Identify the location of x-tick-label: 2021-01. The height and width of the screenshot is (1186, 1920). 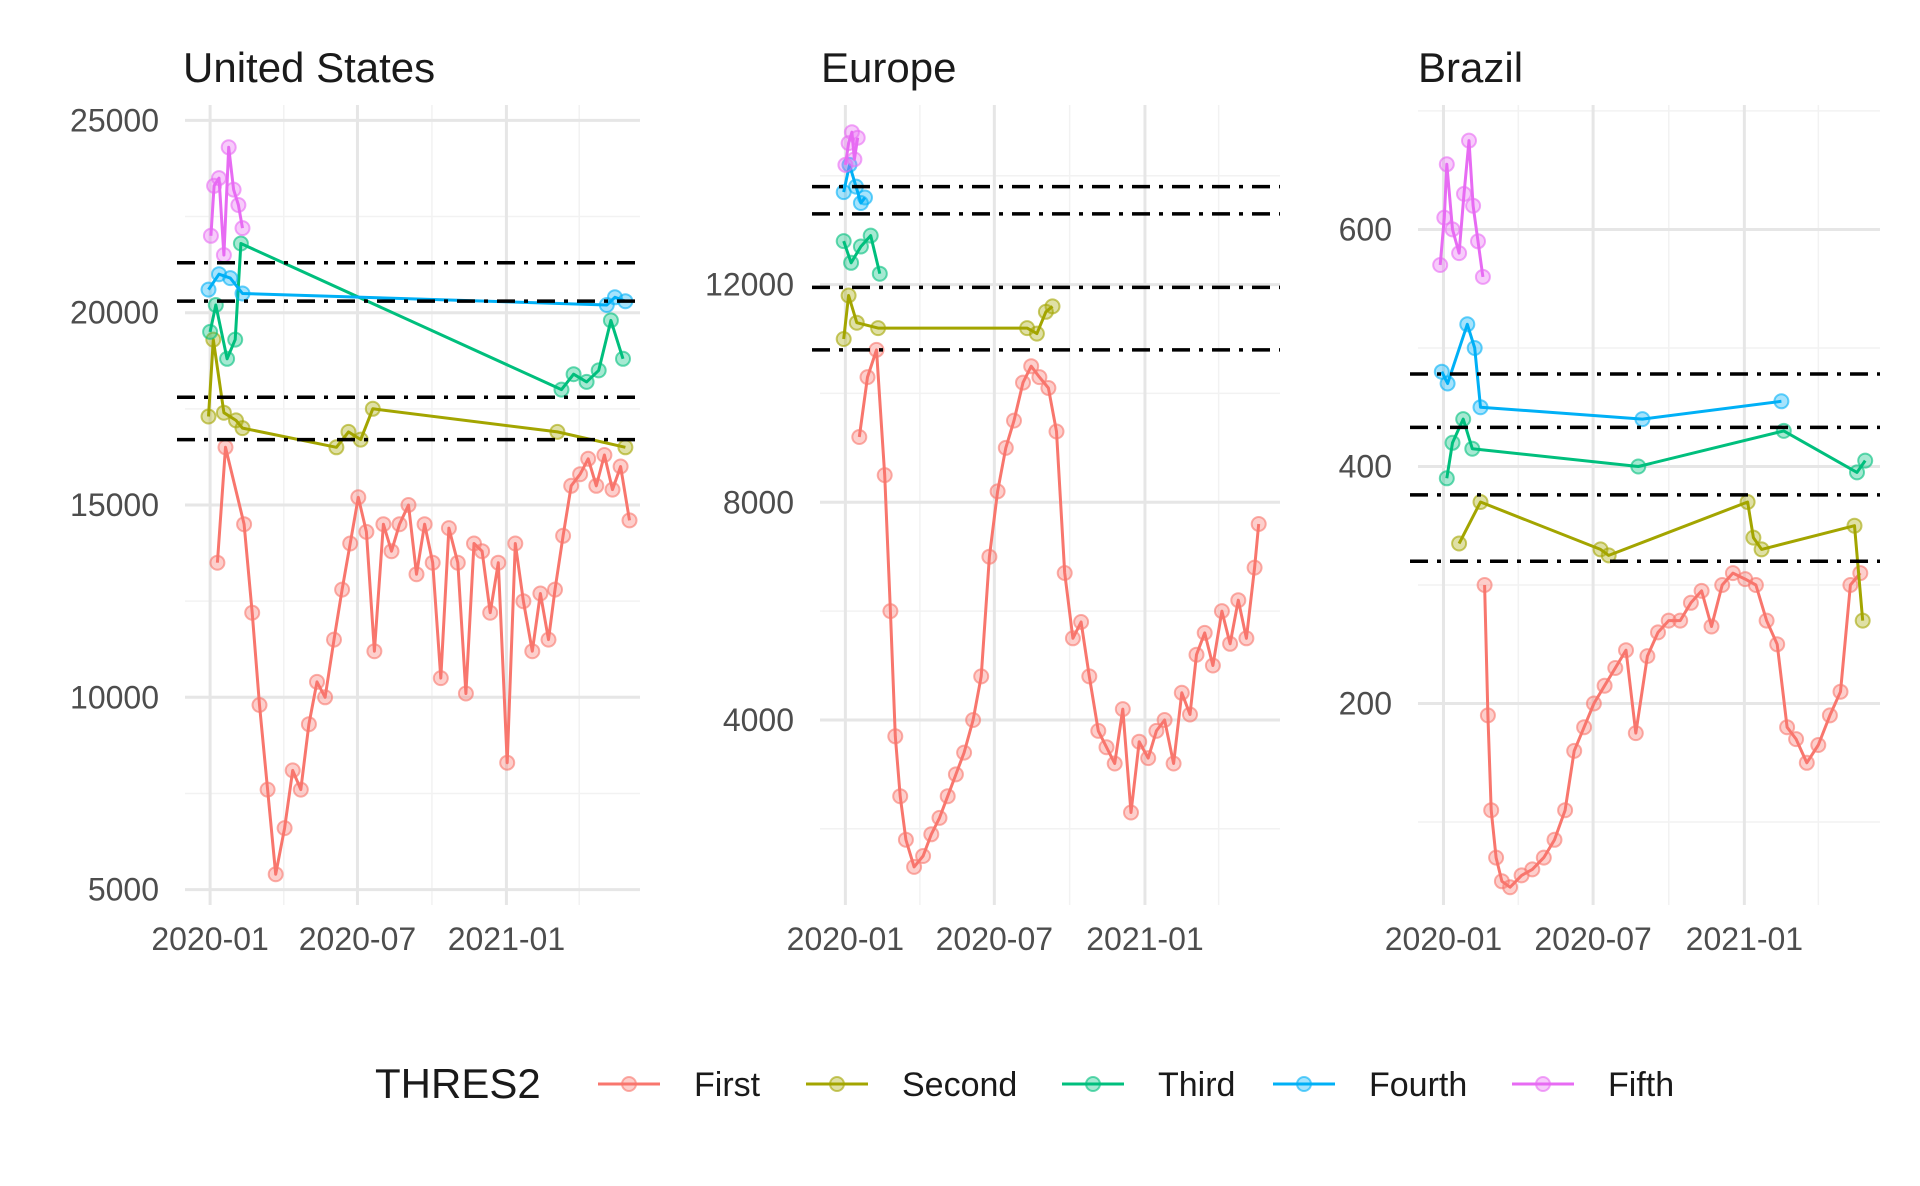
(1744, 939).